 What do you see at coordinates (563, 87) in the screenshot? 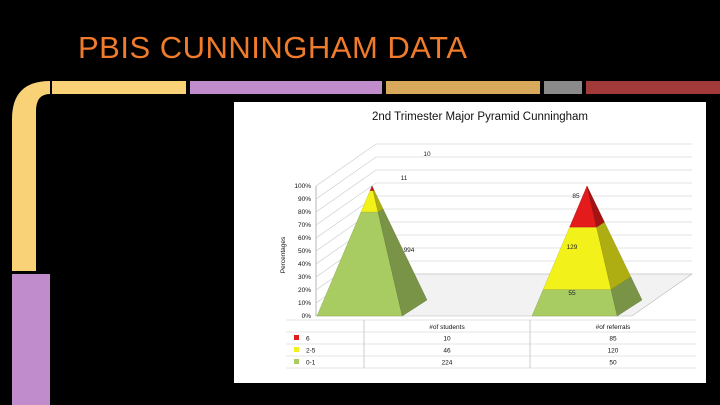
I see `accent-bar-gray` at bounding box center [563, 87].